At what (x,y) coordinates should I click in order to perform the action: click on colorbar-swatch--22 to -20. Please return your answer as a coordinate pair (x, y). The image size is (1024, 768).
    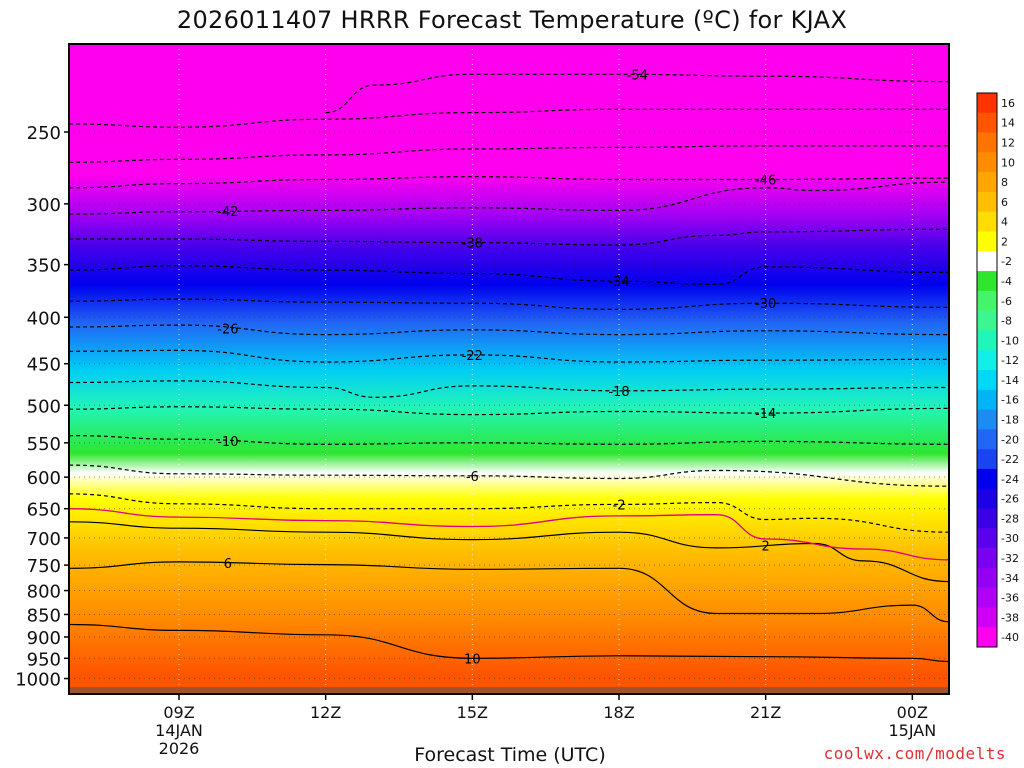
    Looking at the image, I should click on (987, 459).